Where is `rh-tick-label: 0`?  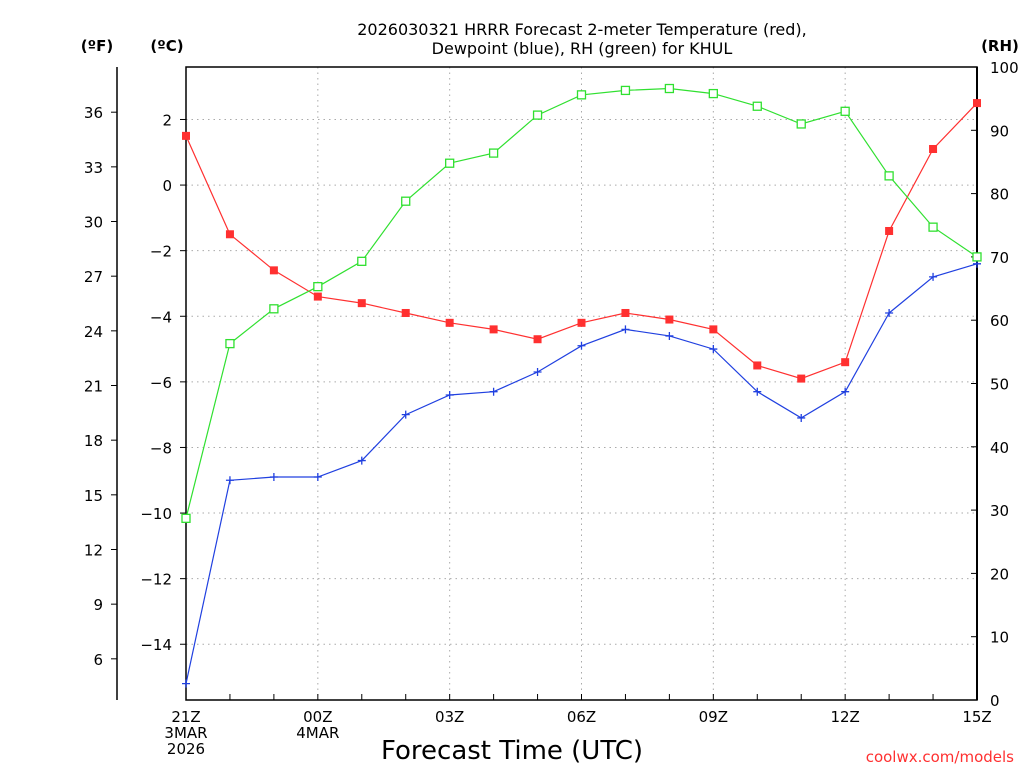
rh-tick-label: 0 is located at coordinates (995, 701).